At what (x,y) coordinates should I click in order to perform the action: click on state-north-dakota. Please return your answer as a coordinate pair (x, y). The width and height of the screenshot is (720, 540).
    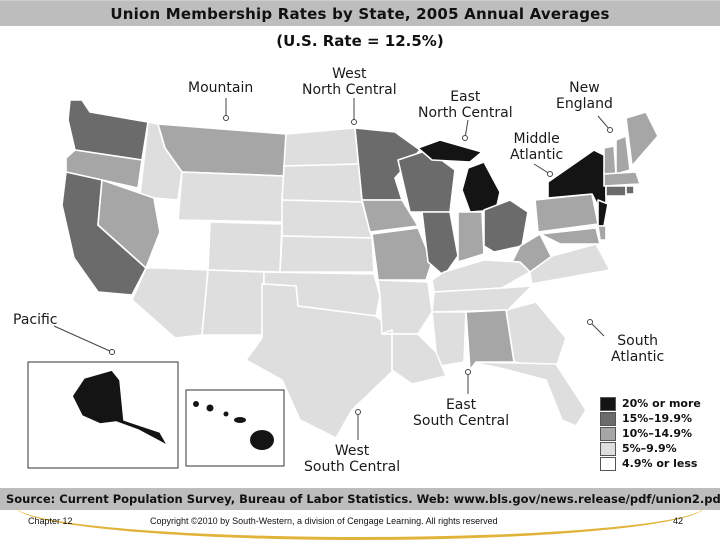
    Looking at the image, I should click on (322, 147).